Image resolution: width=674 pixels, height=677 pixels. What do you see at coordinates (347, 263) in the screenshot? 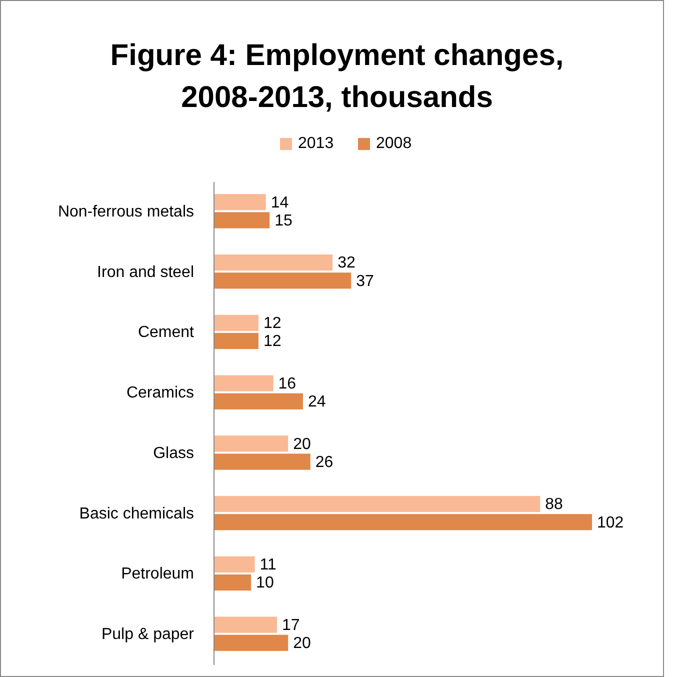
I see `data-label: 32` at bounding box center [347, 263].